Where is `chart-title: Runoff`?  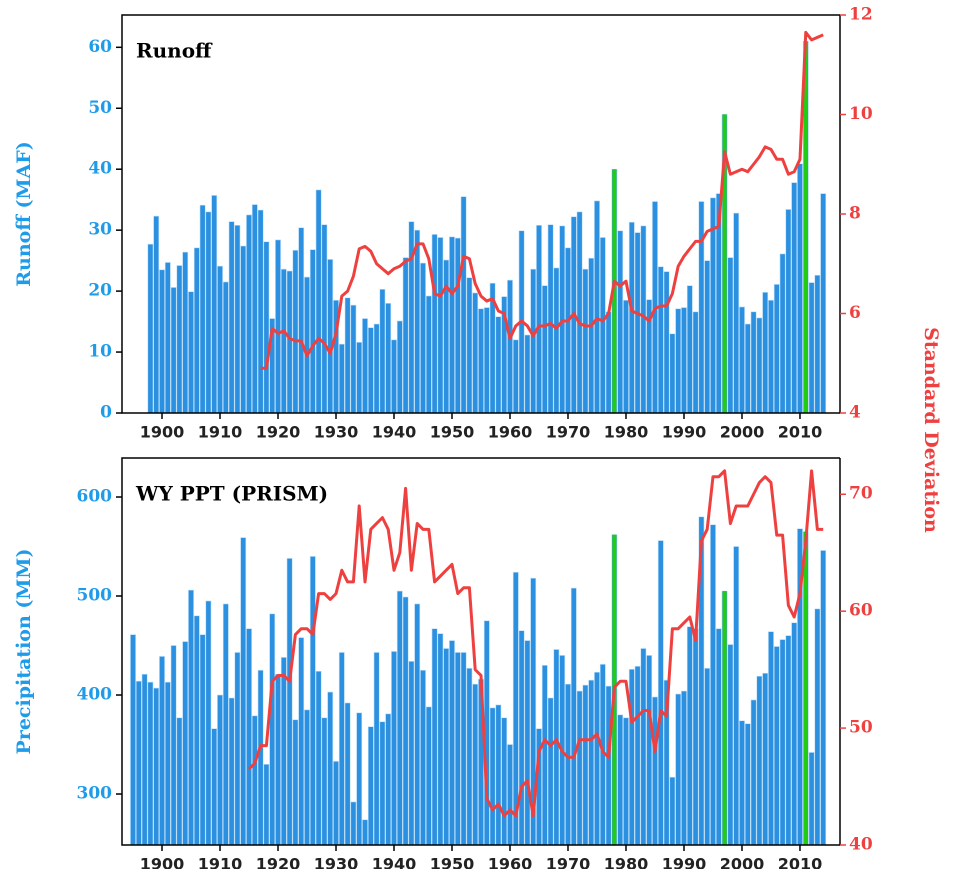
chart-title: Runoff is located at coordinates (174, 51).